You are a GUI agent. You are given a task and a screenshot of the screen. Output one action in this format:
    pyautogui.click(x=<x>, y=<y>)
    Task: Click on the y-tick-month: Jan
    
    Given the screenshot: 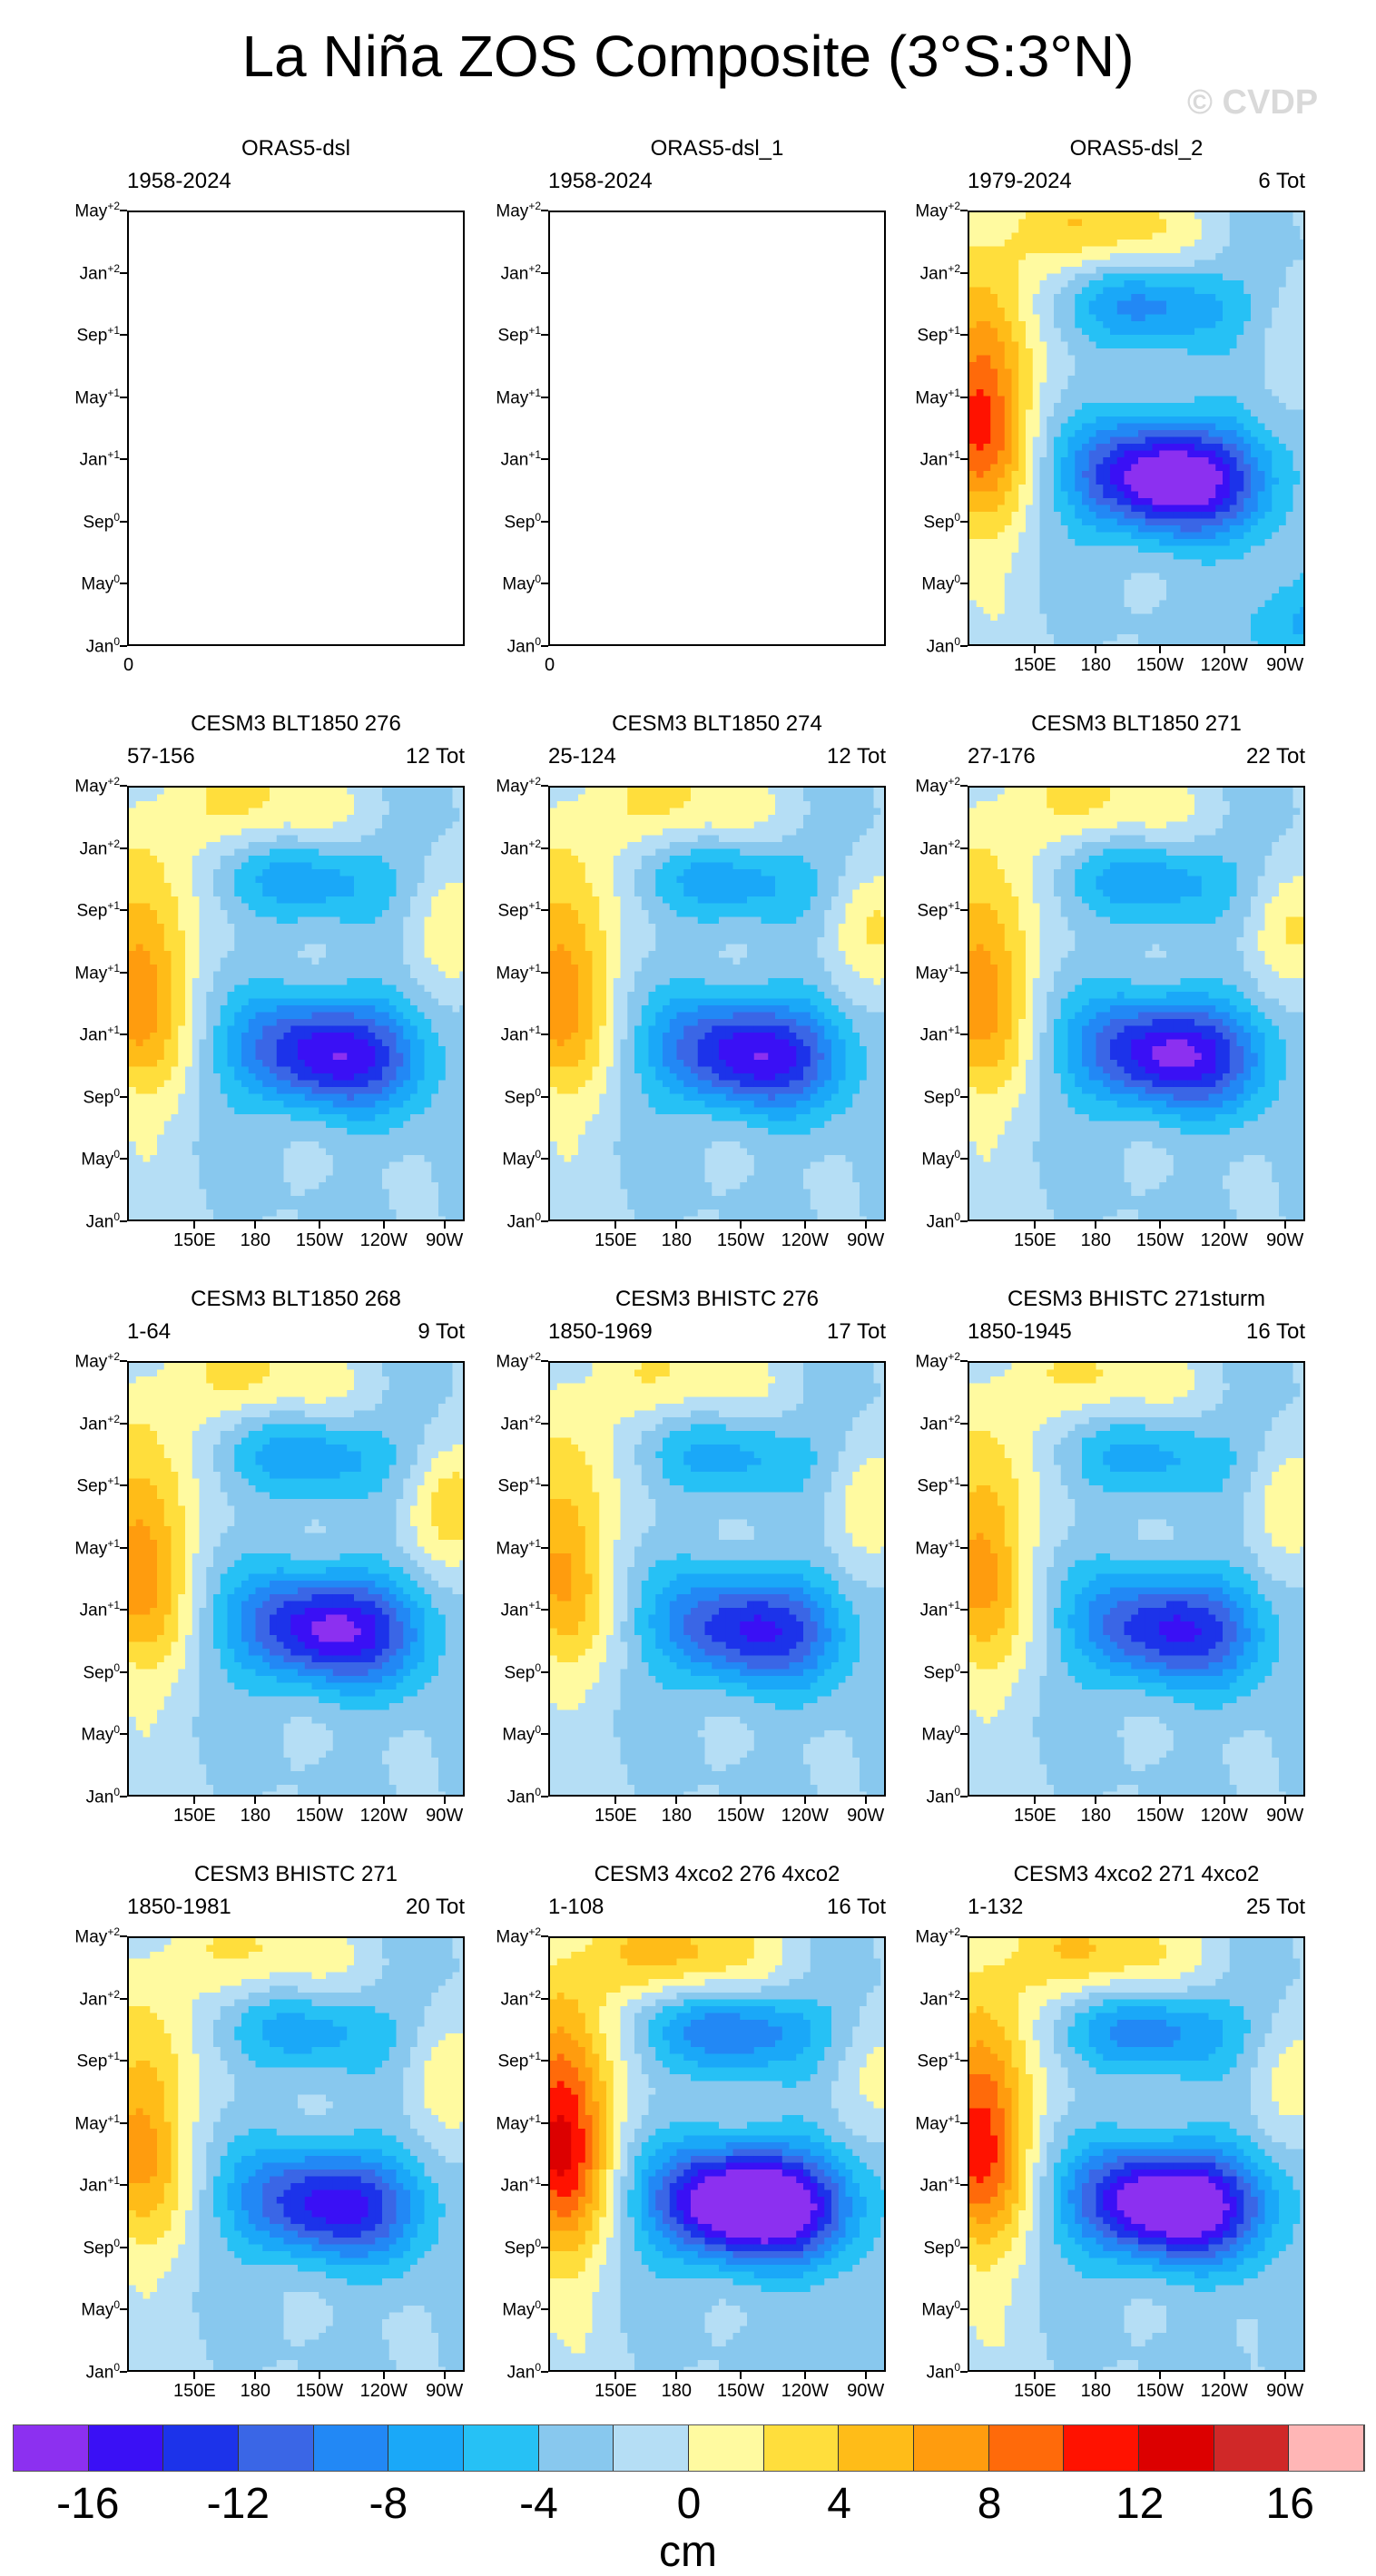 What is the action you would take?
    pyautogui.click(x=515, y=460)
    